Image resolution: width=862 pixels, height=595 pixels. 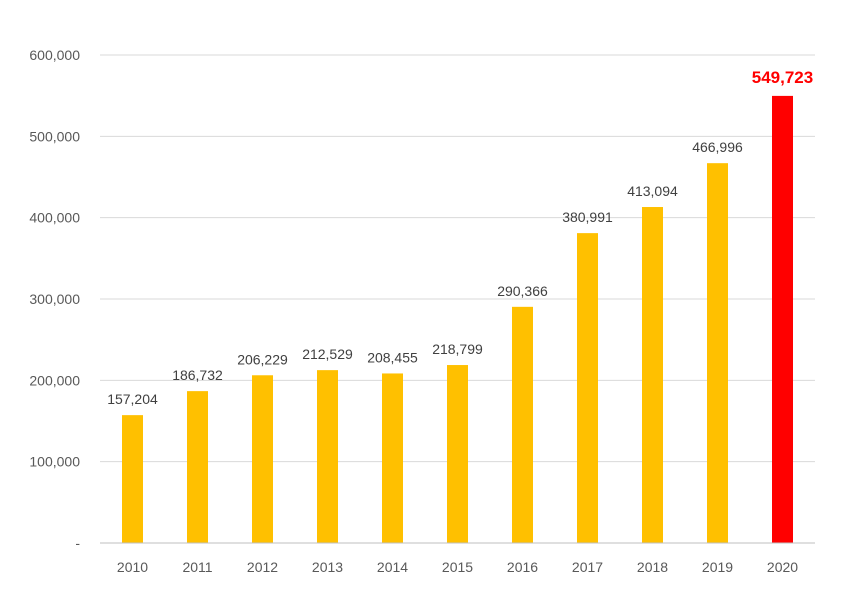 What do you see at coordinates (782, 567) in the screenshot?
I see `x-tick-label: 2020` at bounding box center [782, 567].